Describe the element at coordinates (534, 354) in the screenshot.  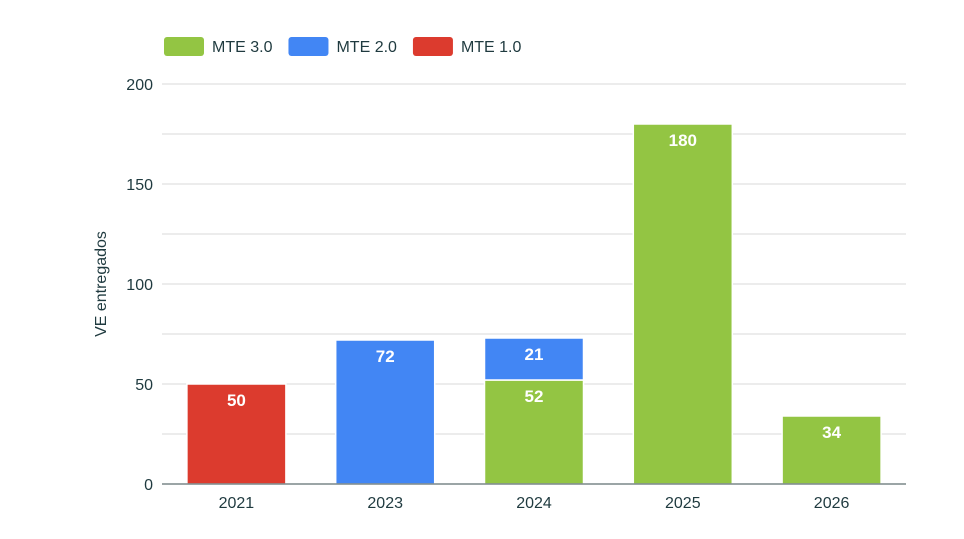
I see `data-label: 21` at that location.